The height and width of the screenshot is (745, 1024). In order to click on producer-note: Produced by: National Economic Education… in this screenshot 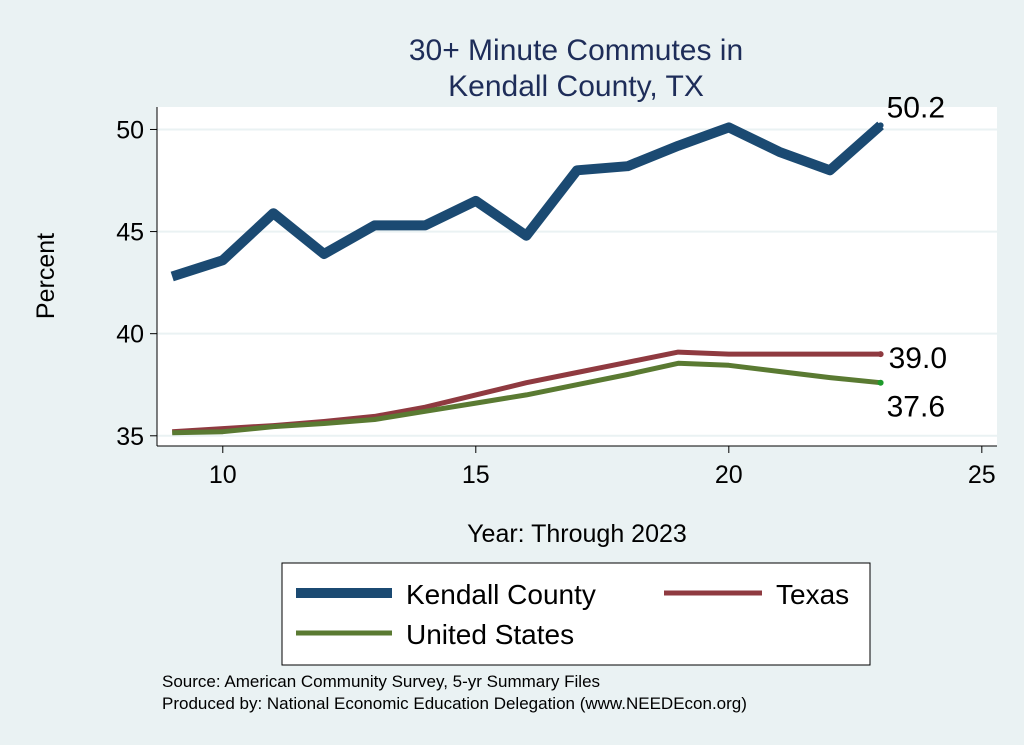, I will do `click(454, 703)`.